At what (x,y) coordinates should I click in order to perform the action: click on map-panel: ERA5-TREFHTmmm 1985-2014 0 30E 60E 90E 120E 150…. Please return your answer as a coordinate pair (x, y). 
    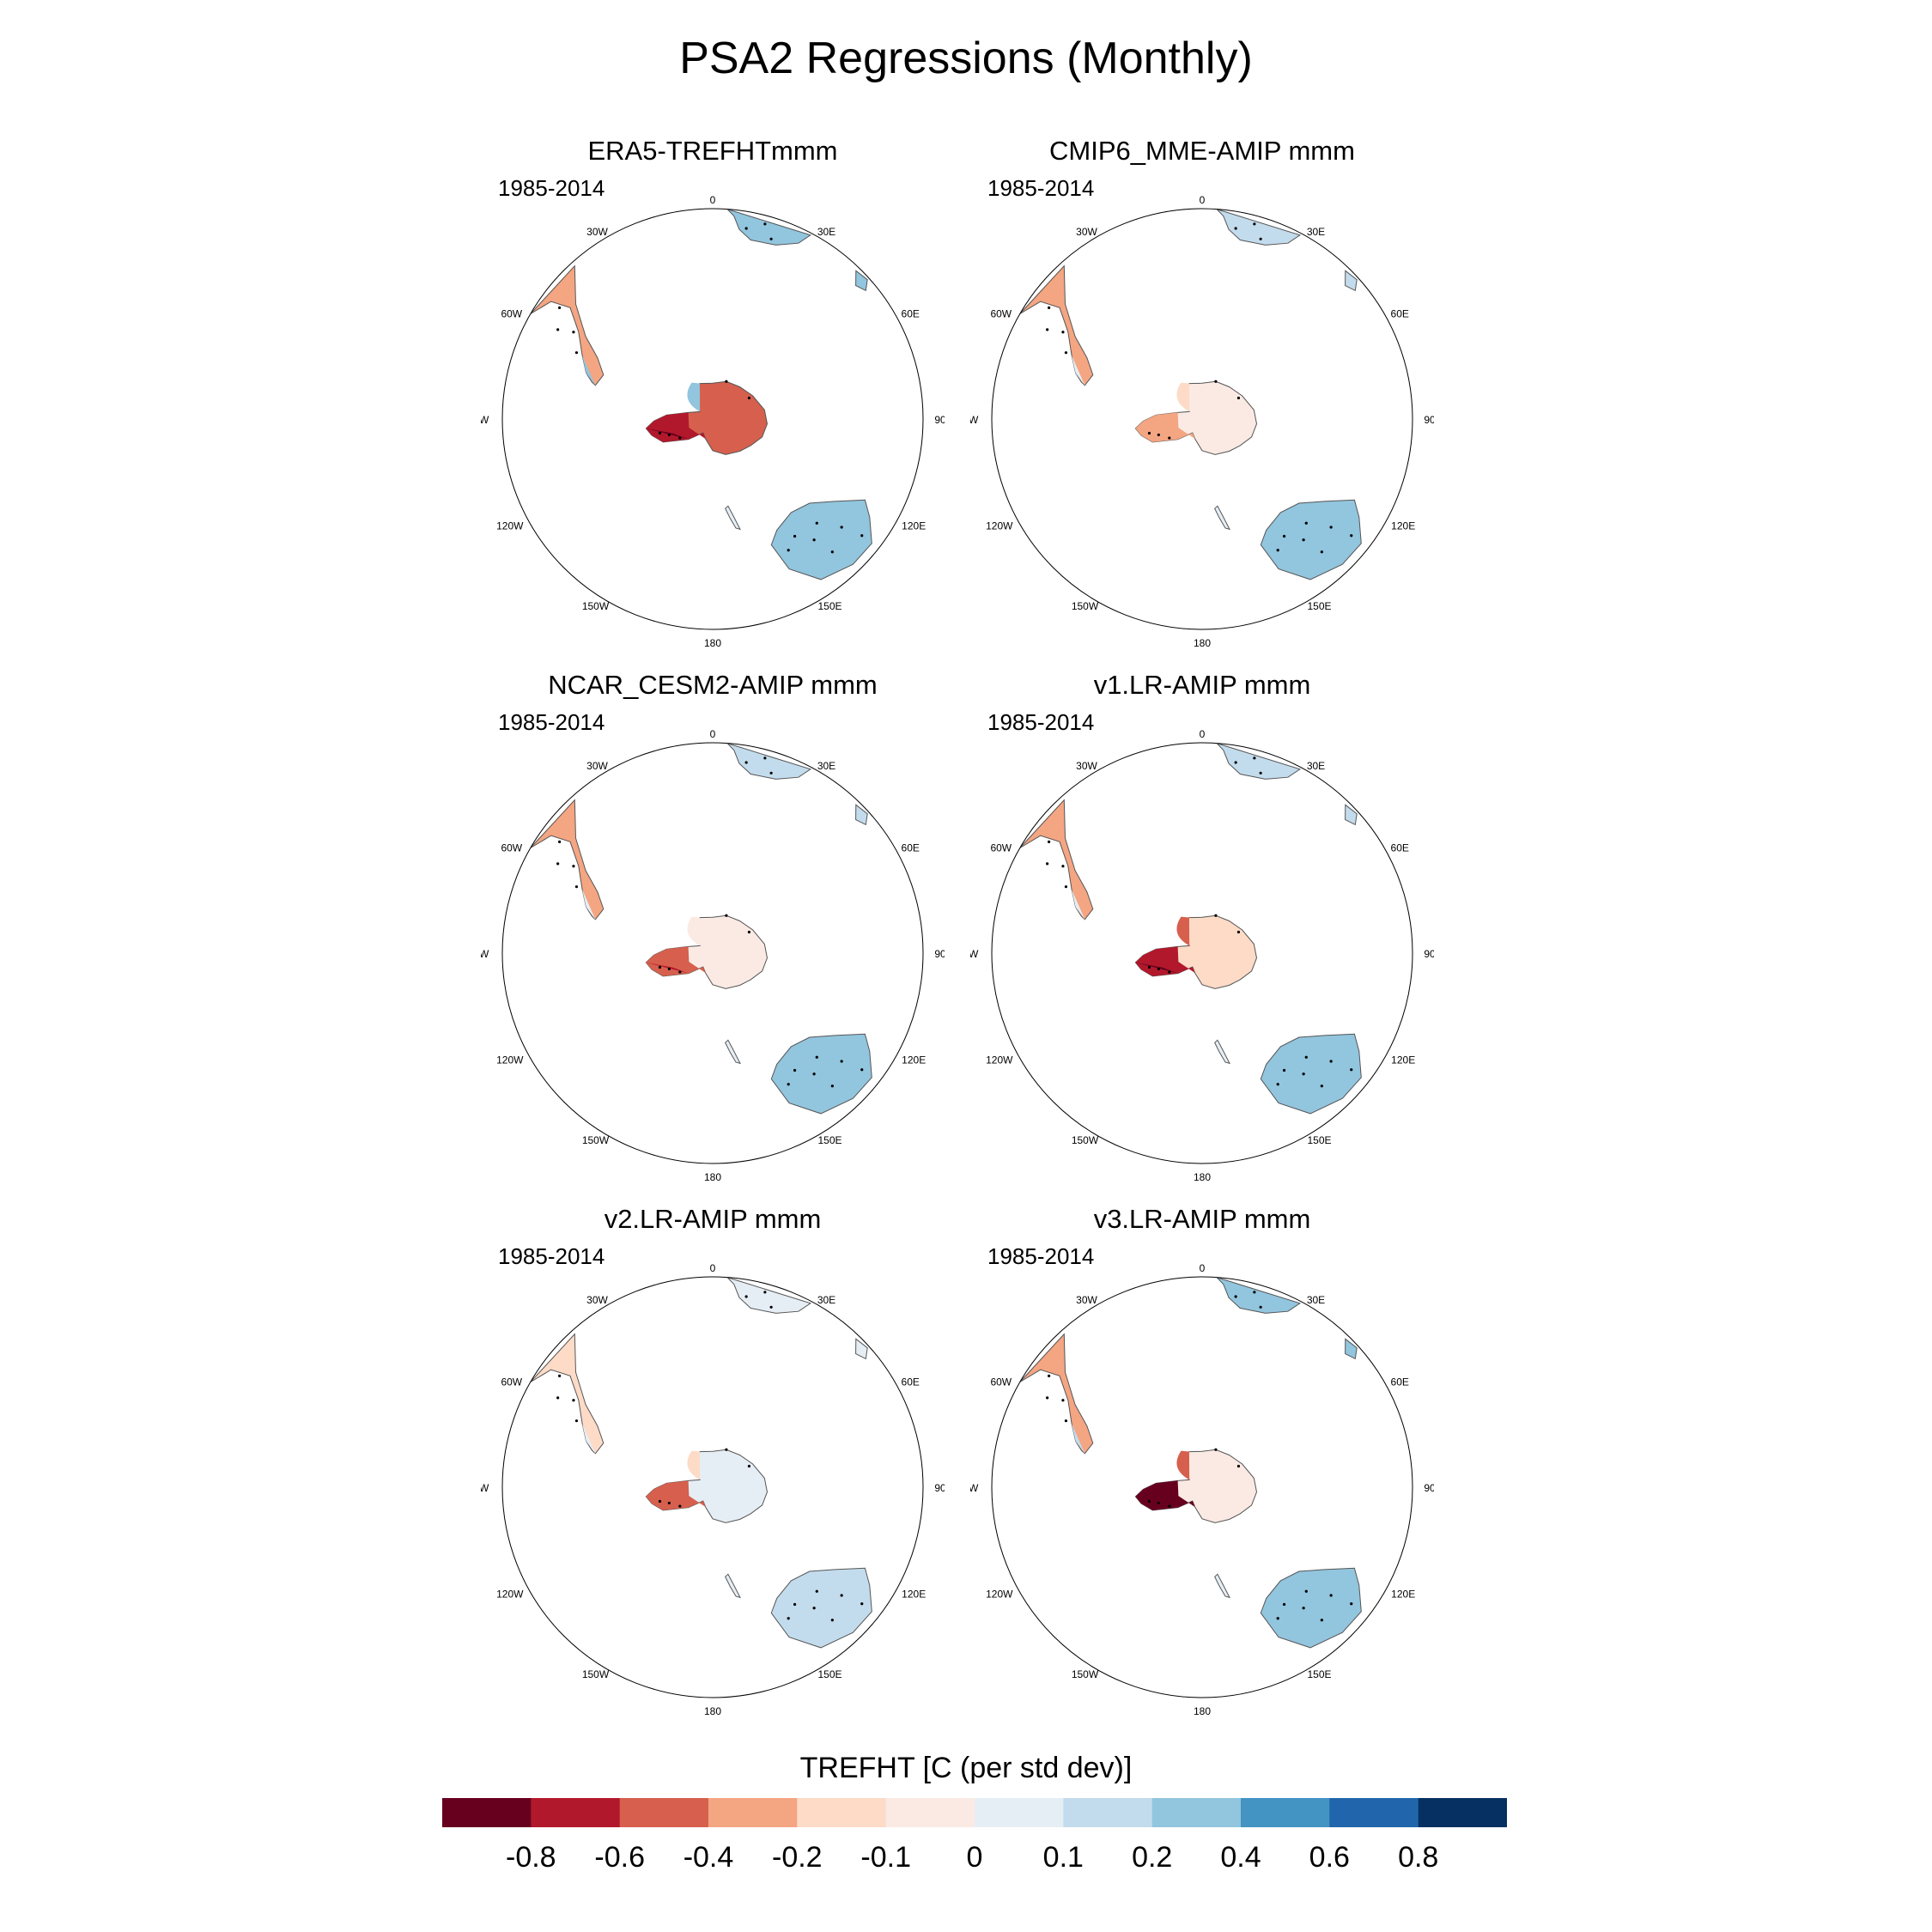
    Looking at the image, I should click on (713, 402).